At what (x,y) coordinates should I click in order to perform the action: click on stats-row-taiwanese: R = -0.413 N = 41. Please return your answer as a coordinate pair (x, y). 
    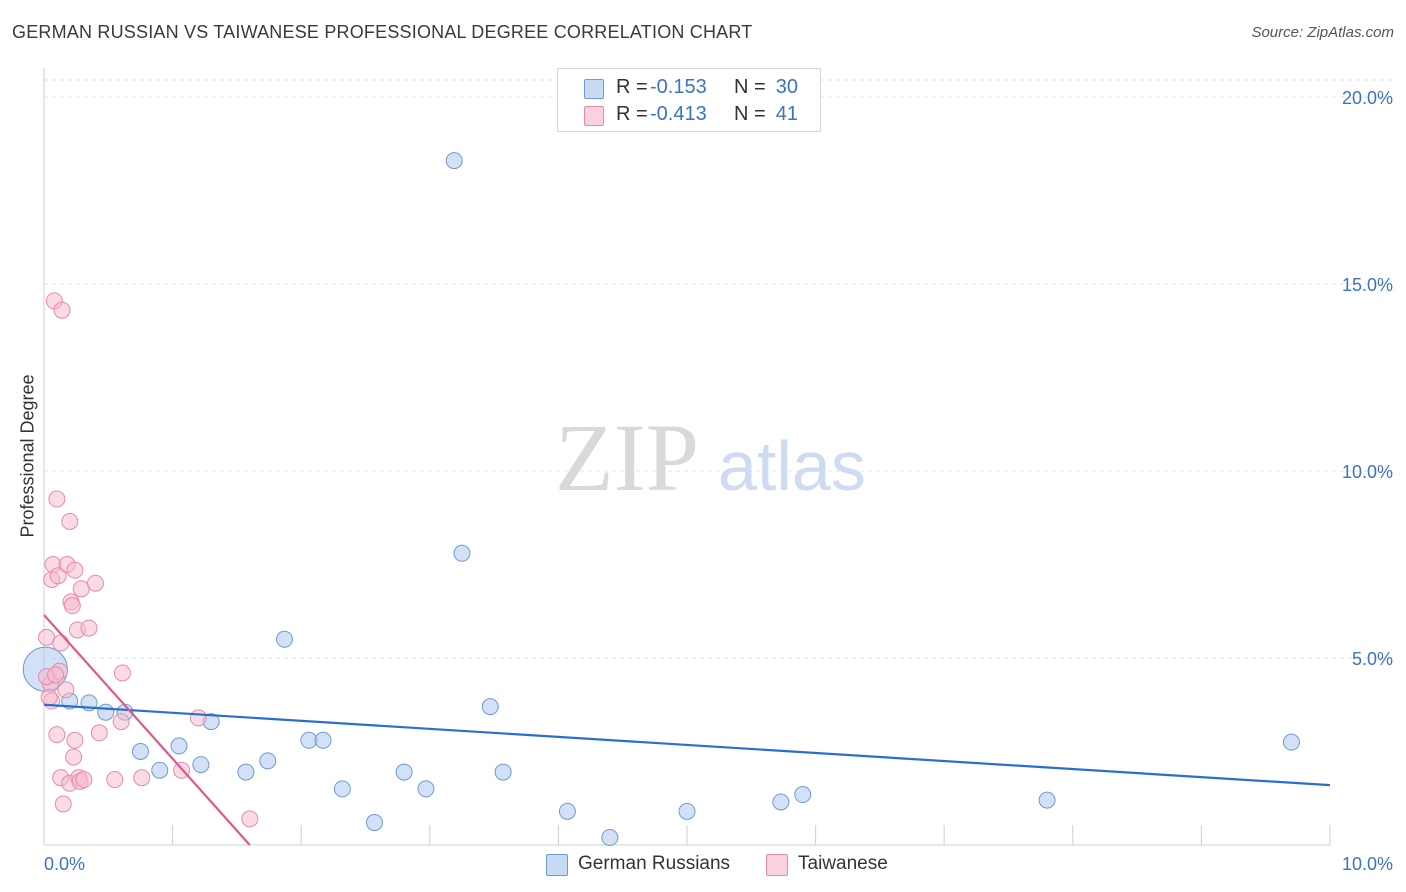
    Looking at the image, I should click on (689, 115).